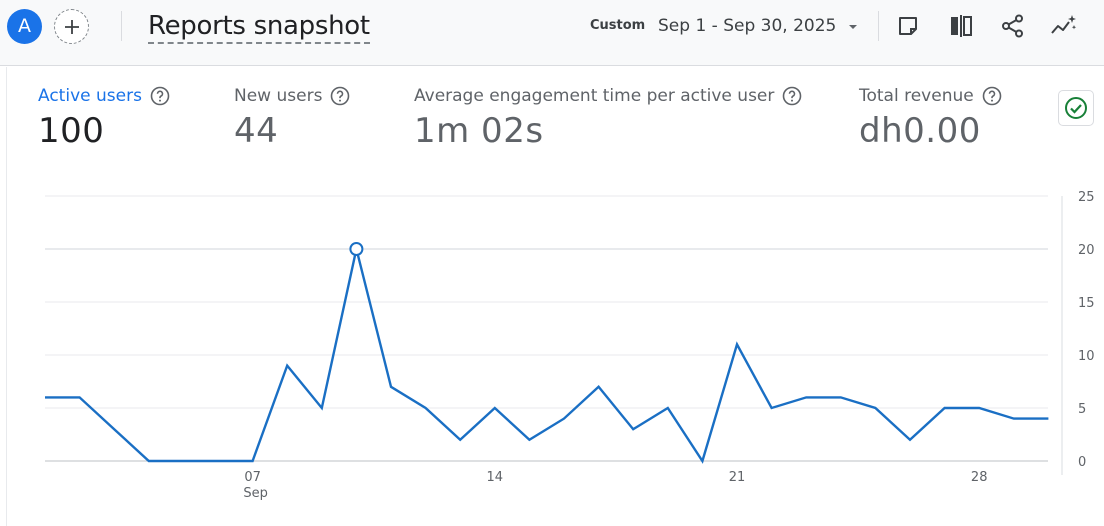  What do you see at coordinates (1086, 303) in the screenshot?
I see `y-tick-label: 15` at bounding box center [1086, 303].